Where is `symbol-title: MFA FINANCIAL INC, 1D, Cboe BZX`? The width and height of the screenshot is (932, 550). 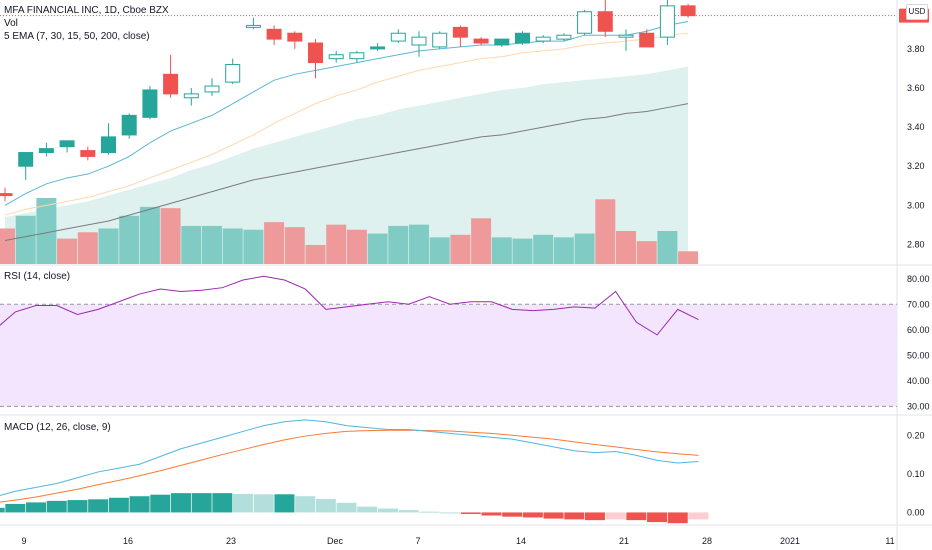 symbol-title: MFA FINANCIAL INC, 1D, Cboe BZX is located at coordinates (86, 10).